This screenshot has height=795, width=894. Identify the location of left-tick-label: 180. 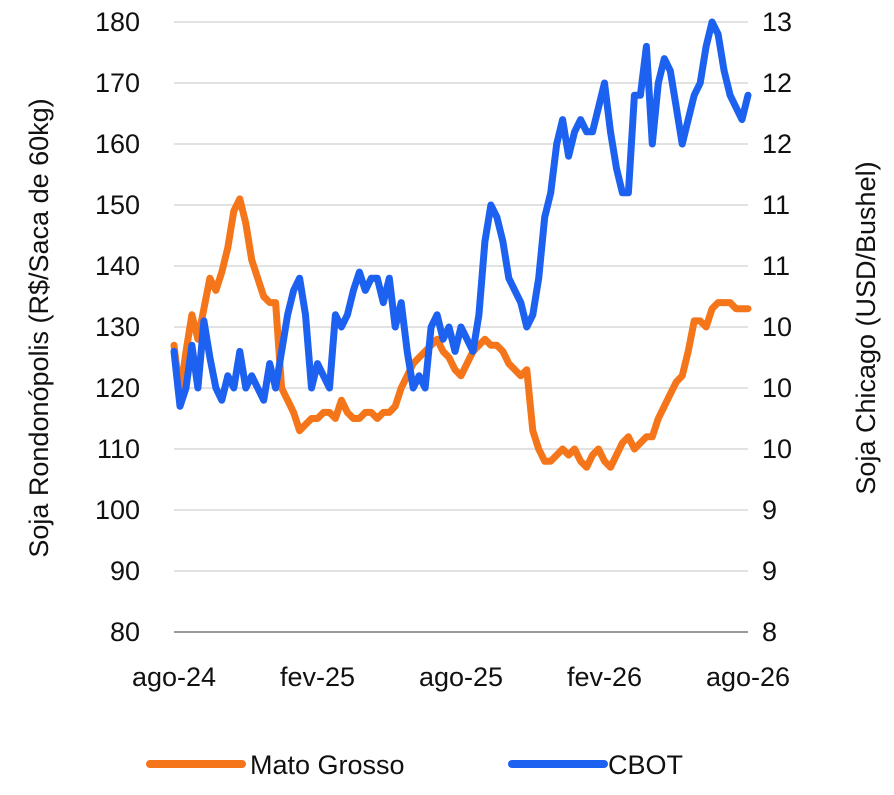
(117, 22).